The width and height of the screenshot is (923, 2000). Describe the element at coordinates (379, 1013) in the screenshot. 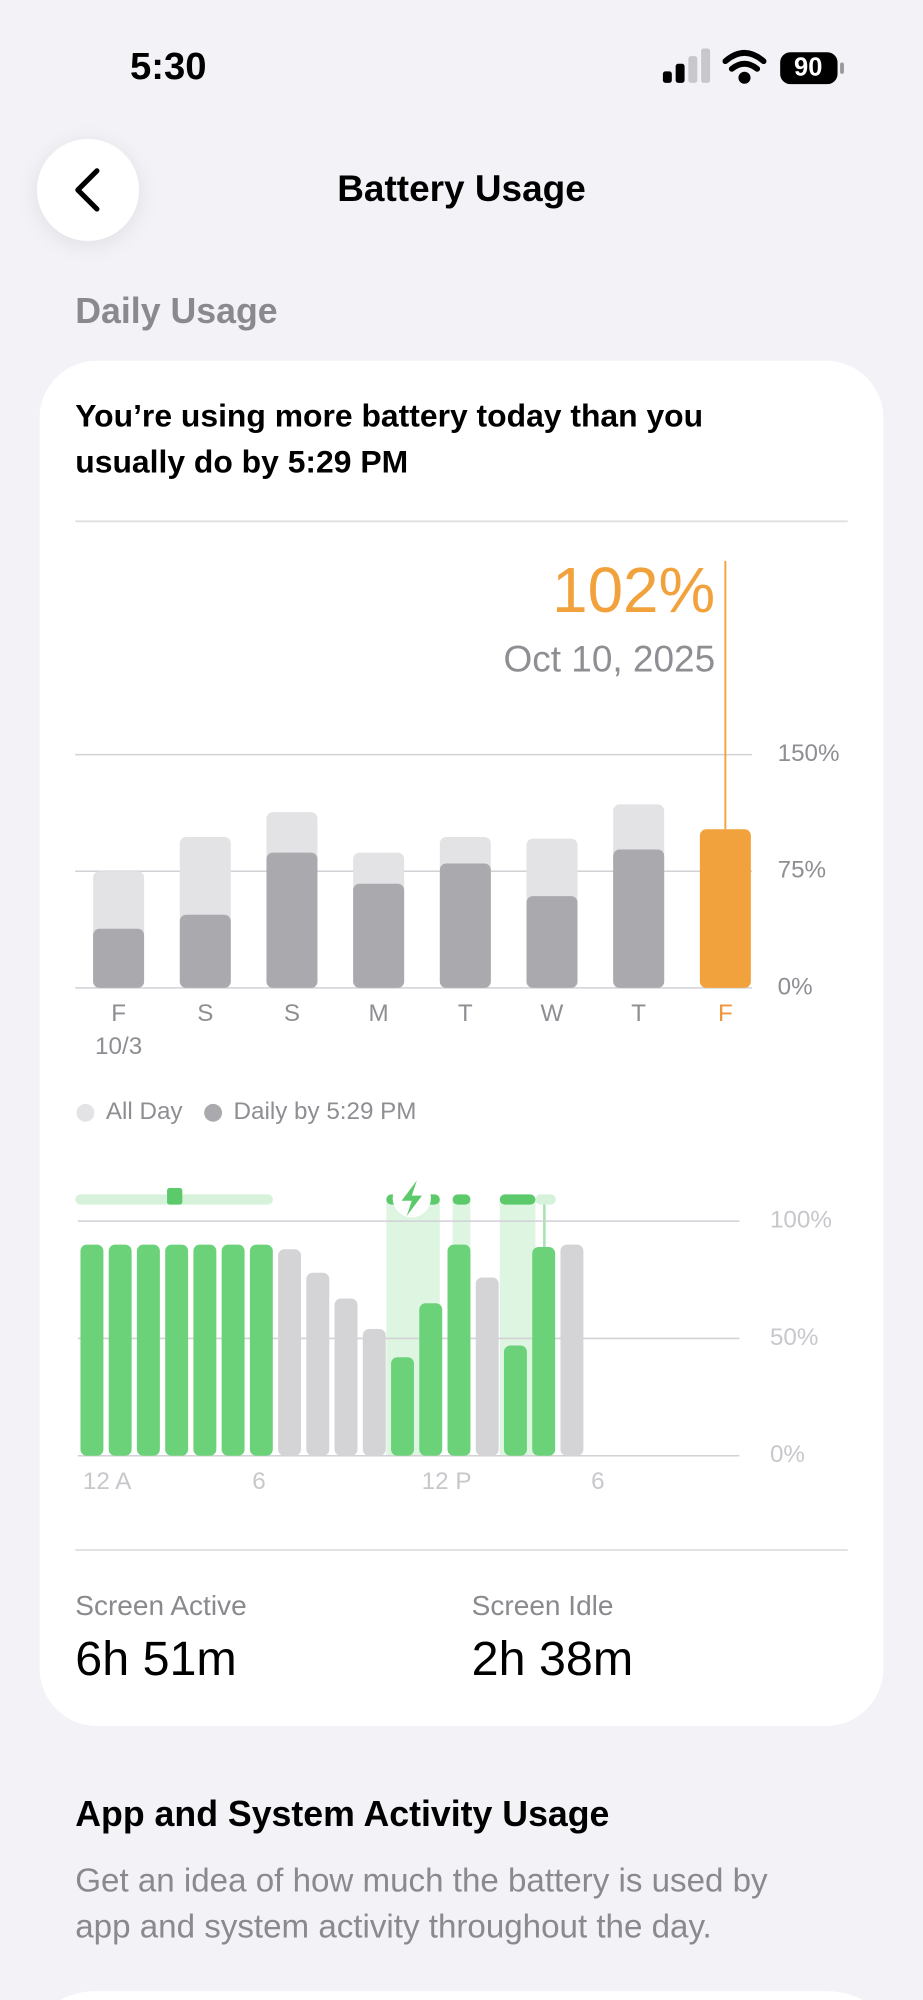

I see `x-tick-label: M` at that location.